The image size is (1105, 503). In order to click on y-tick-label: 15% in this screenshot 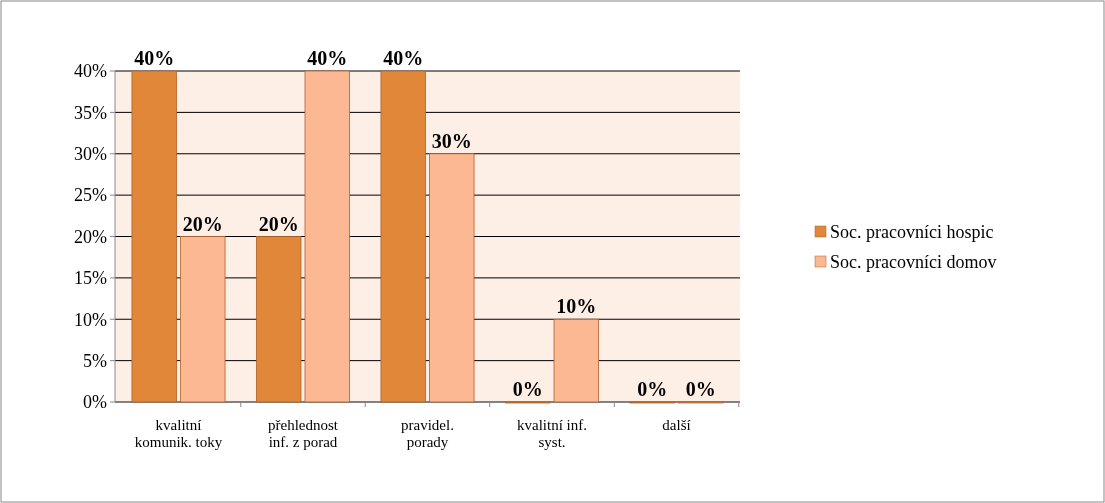, I will do `click(90, 278)`.